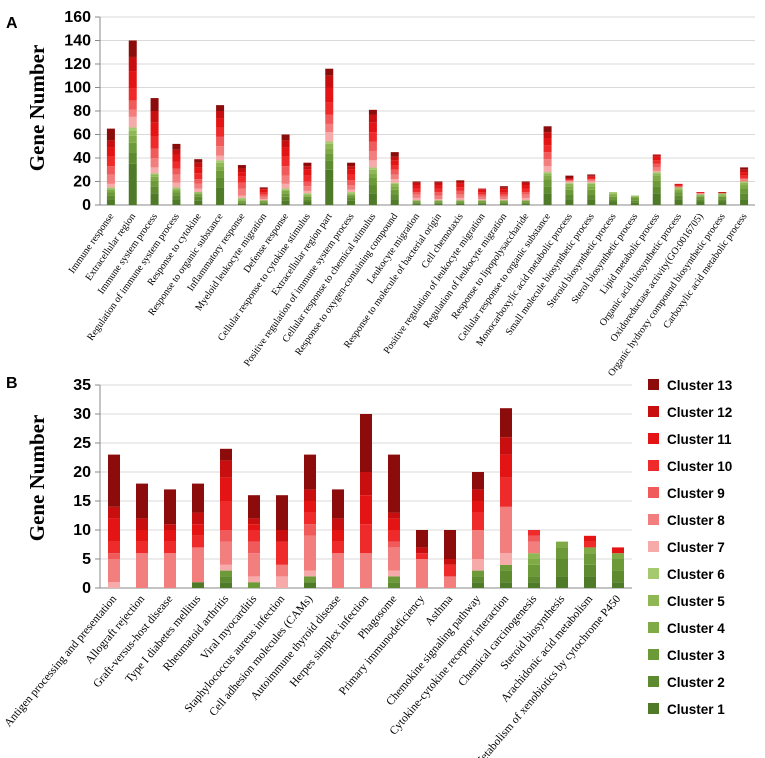 Image resolution: width=765 pixels, height=758 pixels. What do you see at coordinates (12, 383) in the screenshot?
I see `panel-b-label: B` at bounding box center [12, 383].